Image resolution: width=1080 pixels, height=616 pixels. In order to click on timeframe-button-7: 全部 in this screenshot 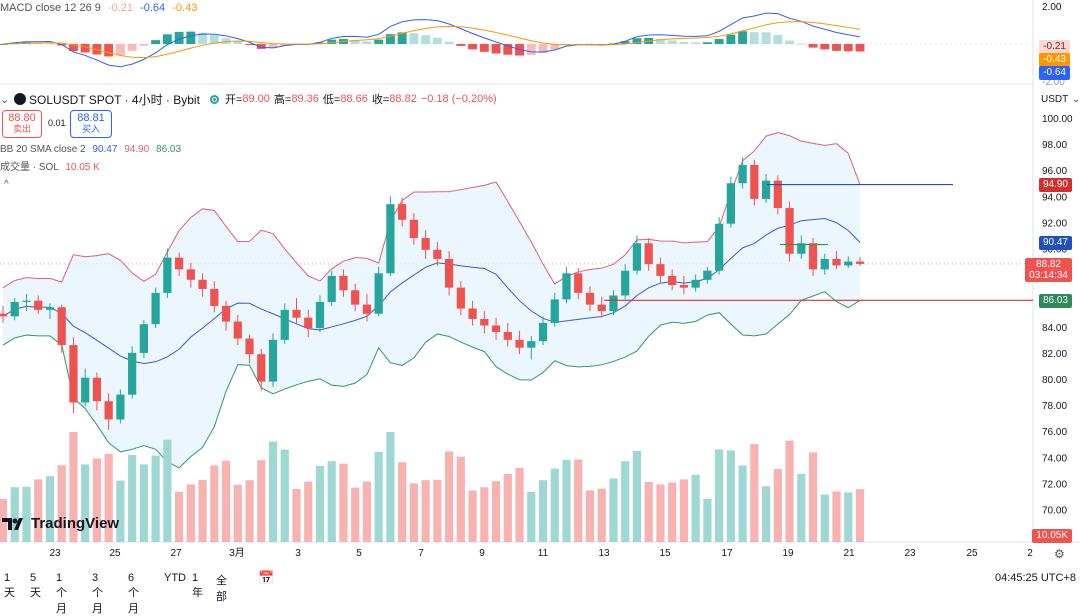, I will do `click(221, 589)`.